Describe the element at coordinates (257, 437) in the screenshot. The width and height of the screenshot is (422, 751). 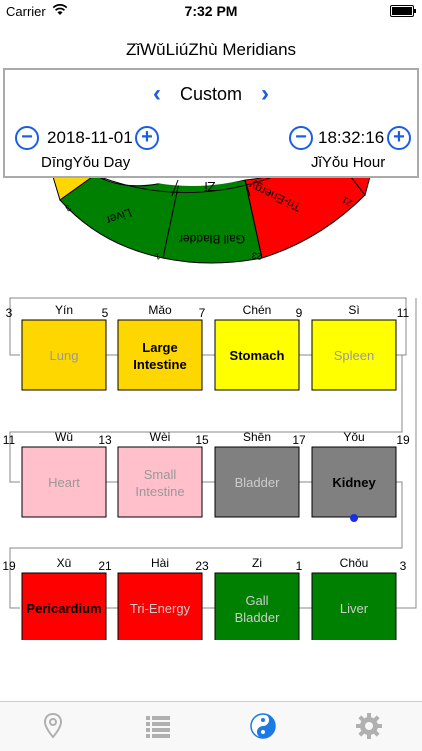
I see `branch-label: Shēn` at that location.